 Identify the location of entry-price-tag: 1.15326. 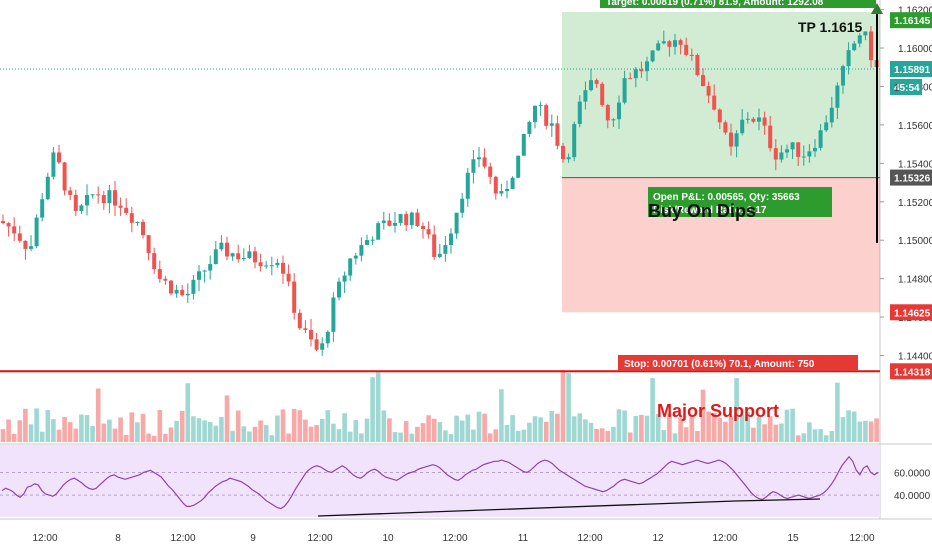
(912, 179).